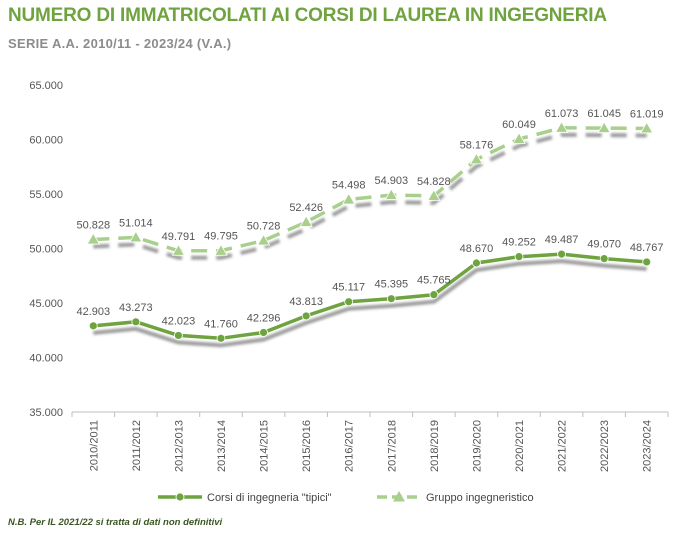 This screenshot has height=537, width=700. Describe the element at coordinates (265, 446) in the screenshot. I see `x-tick-label: 2014/2015` at that location.